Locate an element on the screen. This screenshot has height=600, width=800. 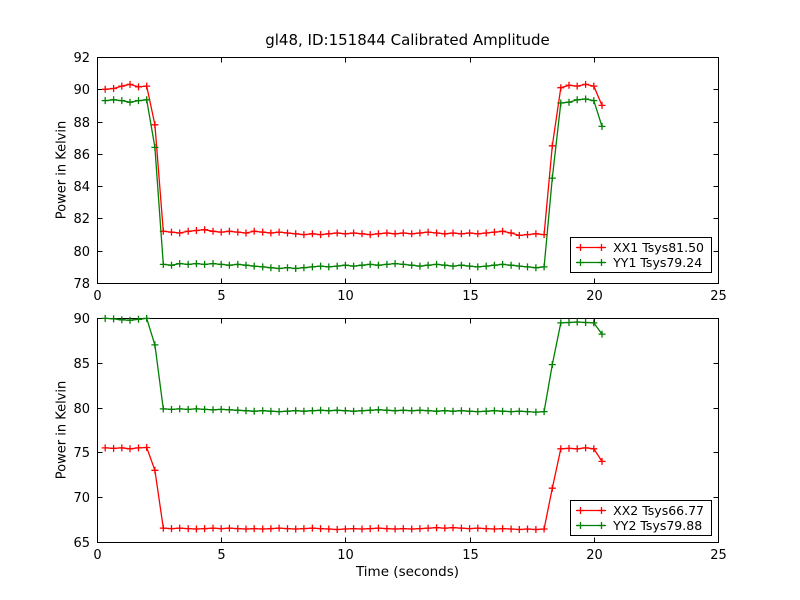
series-line-xx2 is located at coordinates (354, 488).